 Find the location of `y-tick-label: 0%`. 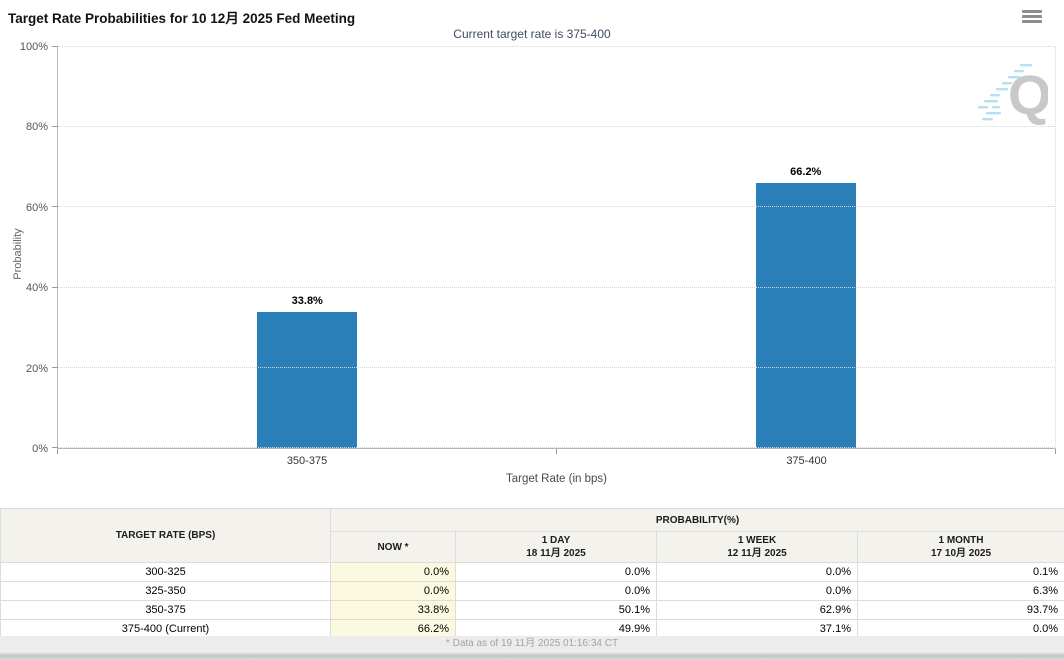

y-tick-label: 0% is located at coordinates (40, 449).